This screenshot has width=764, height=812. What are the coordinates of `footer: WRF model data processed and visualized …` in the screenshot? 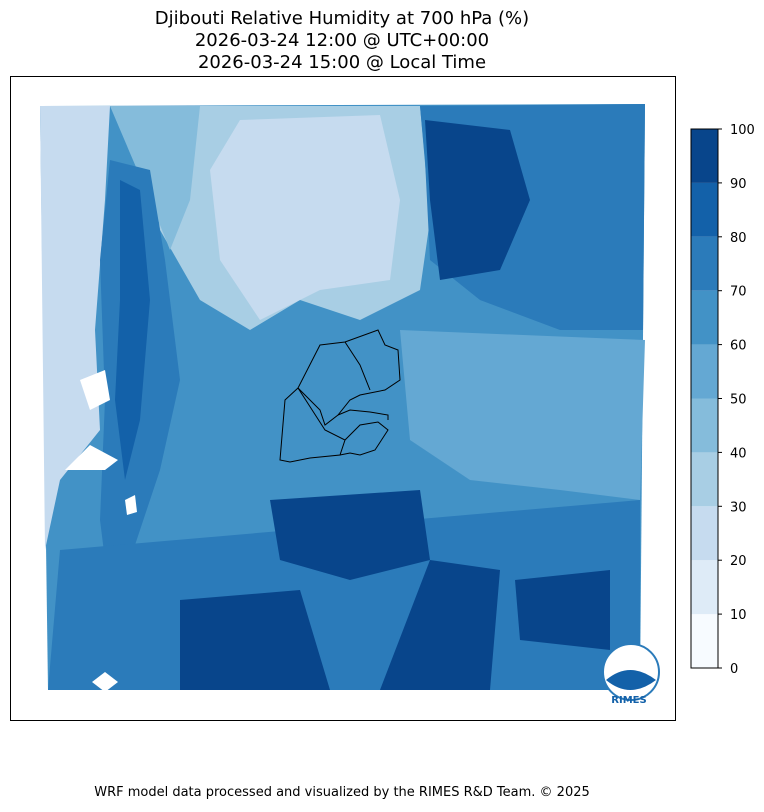 It's located at (342, 792).